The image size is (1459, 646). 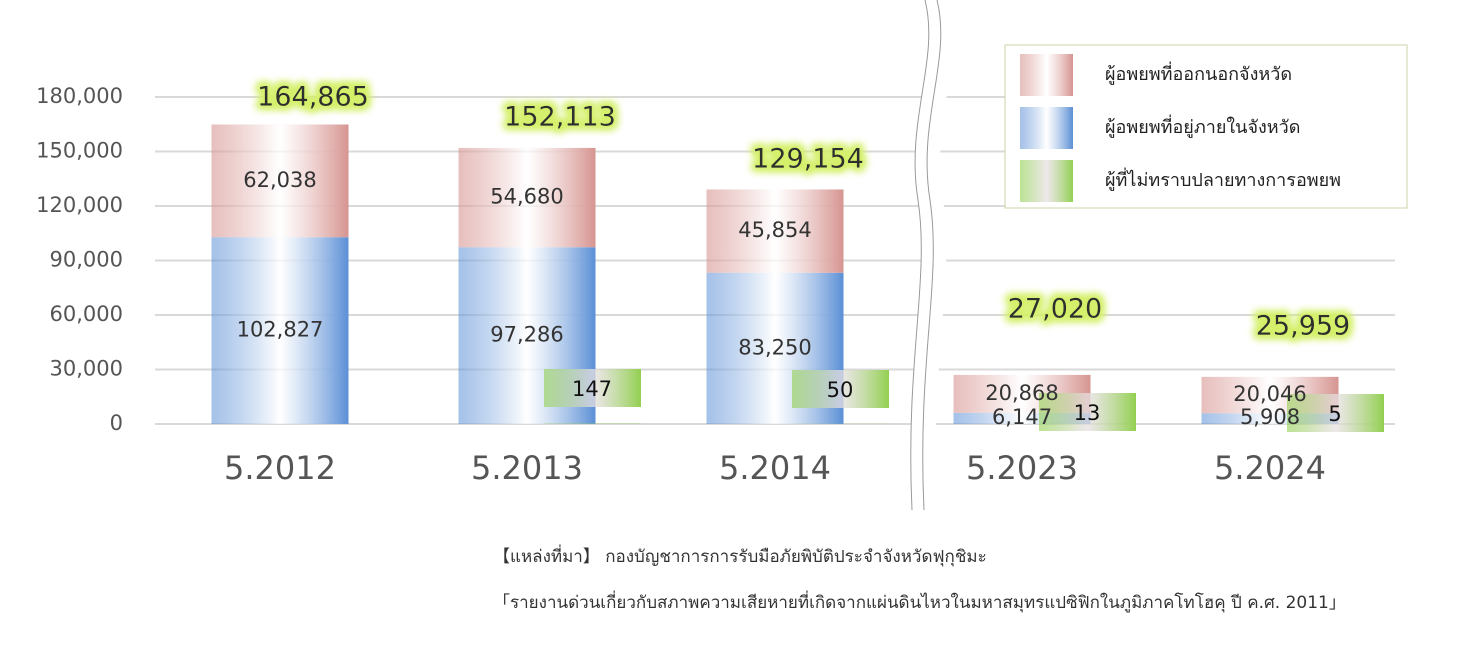 What do you see at coordinates (1269, 394) in the screenshot?
I see `value-label: 20,046` at bounding box center [1269, 394].